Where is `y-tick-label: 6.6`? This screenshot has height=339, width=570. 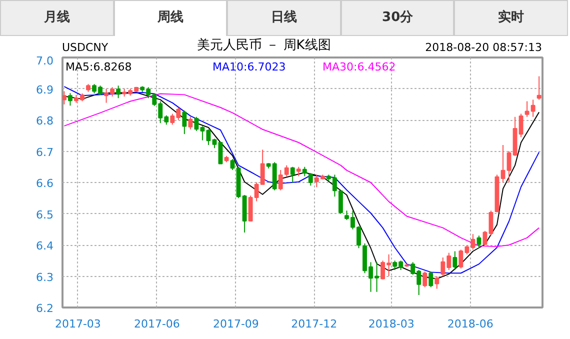
y-tick-label: 6.6 is located at coordinates (45, 183).